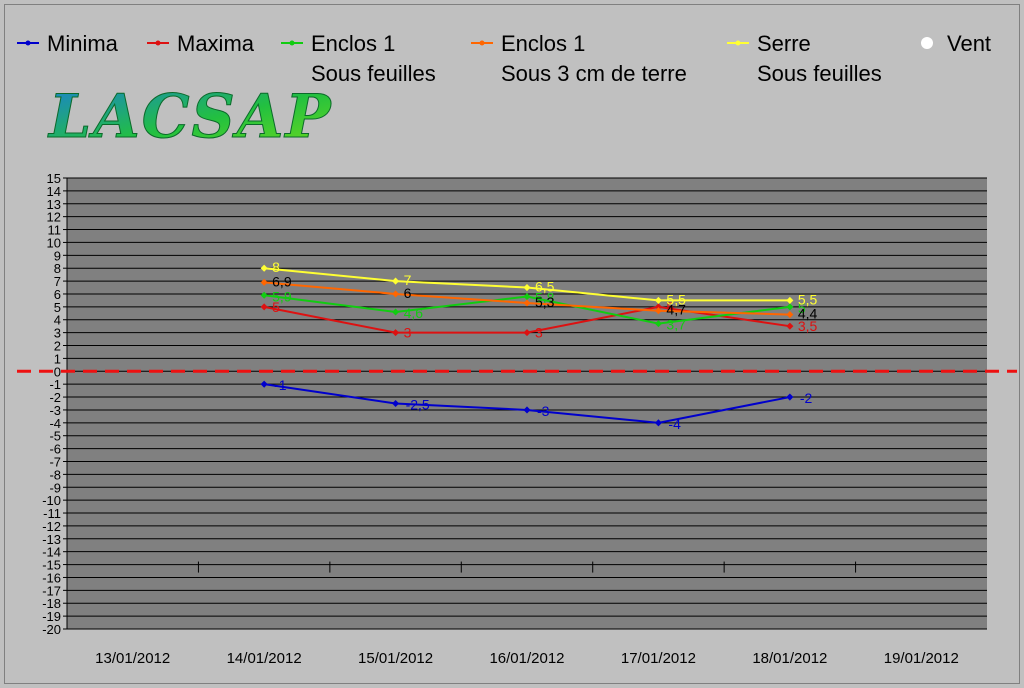  I want to click on x-tick-label: 17/01/2012, so click(658, 658).